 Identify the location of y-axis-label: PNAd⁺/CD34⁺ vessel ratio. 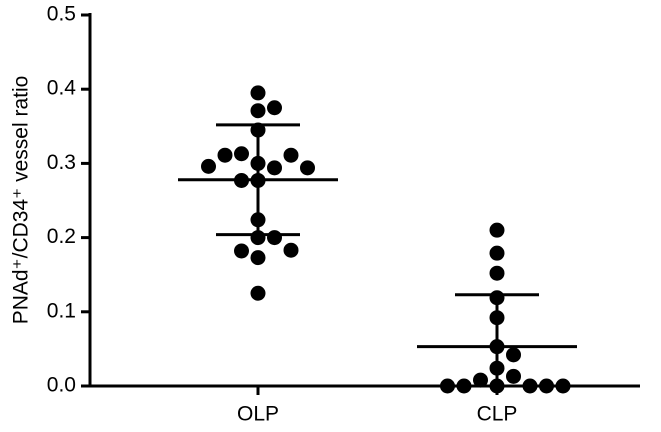
(21, 200).